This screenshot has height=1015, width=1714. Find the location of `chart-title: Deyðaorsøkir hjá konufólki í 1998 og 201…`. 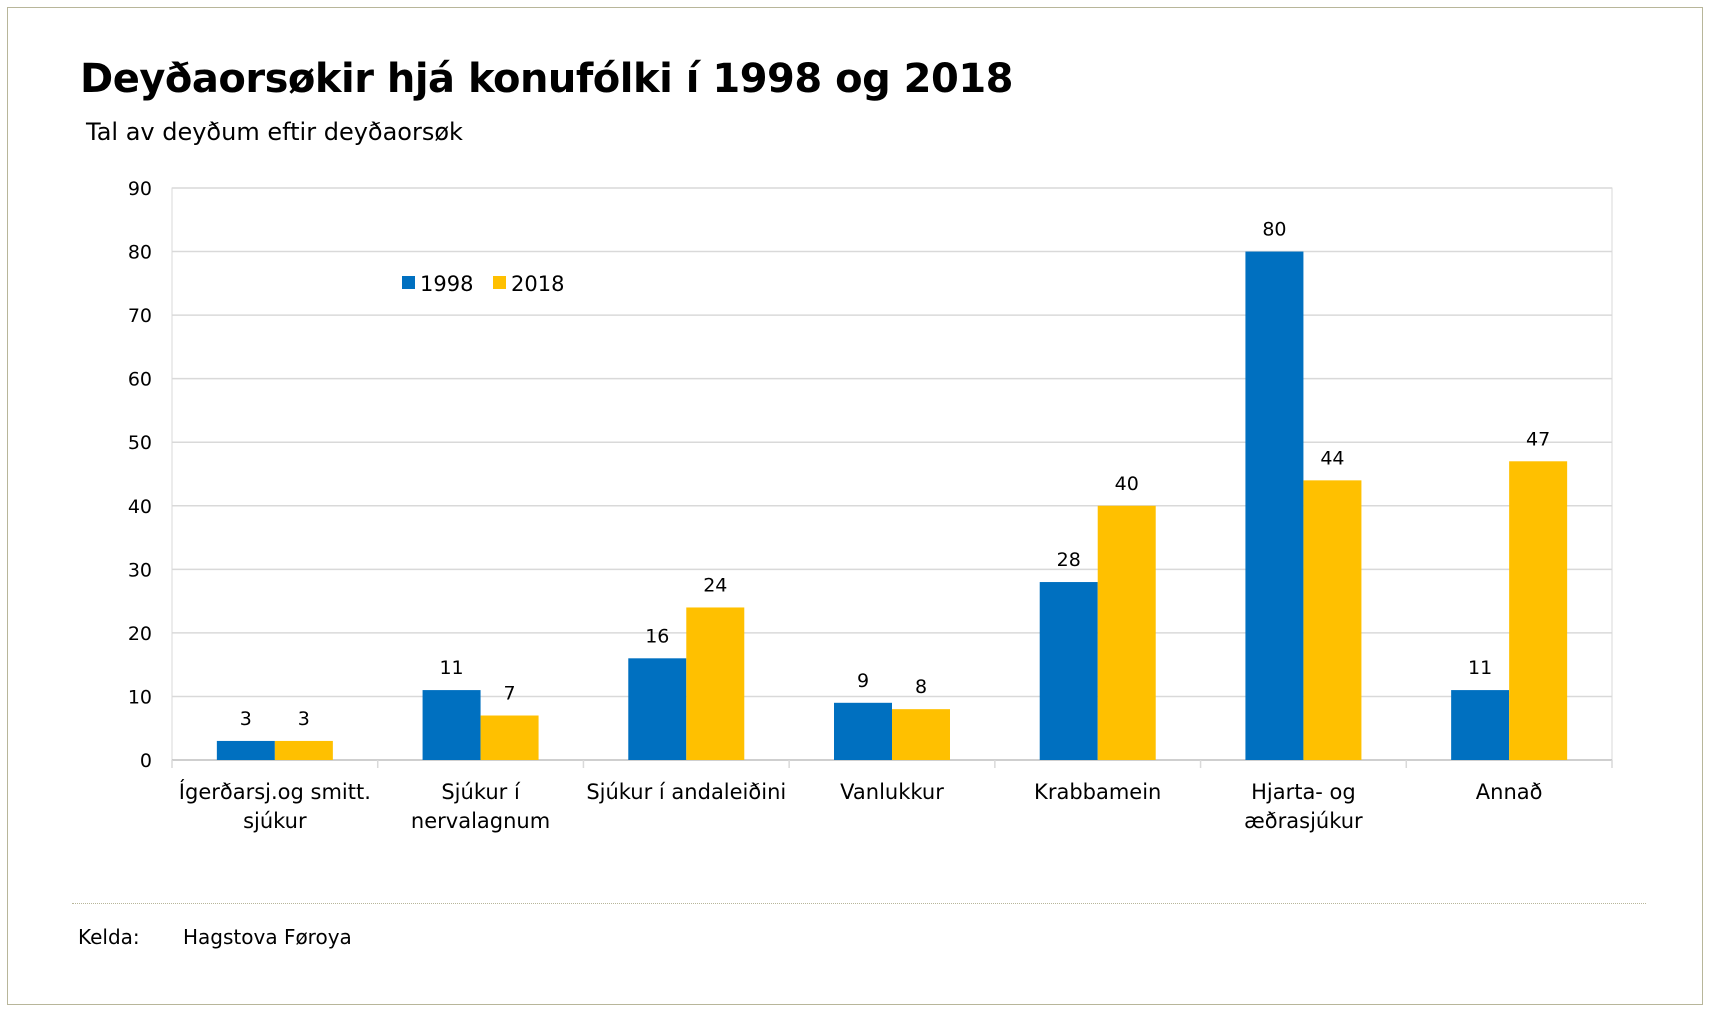

chart-title: Deyðaorsøkir hjá konufólki í 1998 og 201… is located at coordinates (547, 79).